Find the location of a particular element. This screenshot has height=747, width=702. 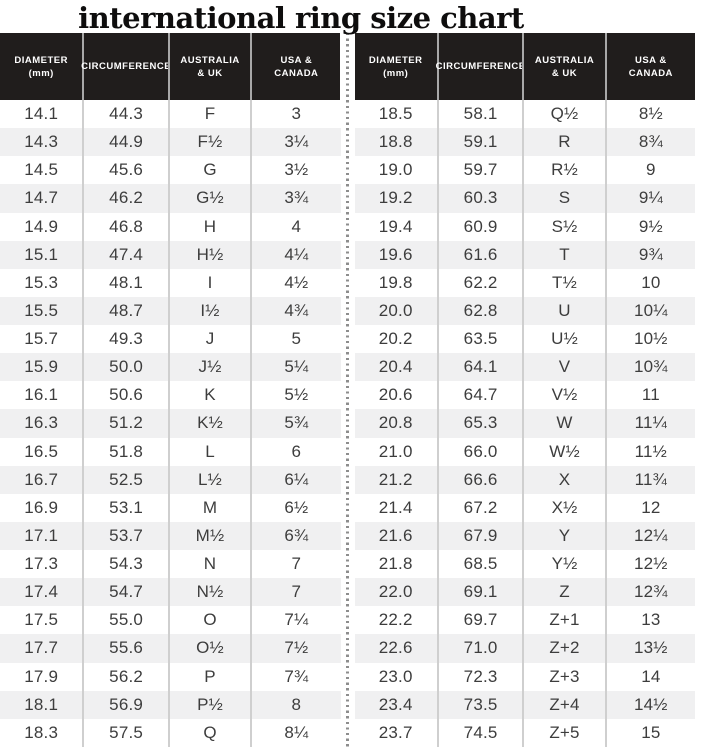

cell-australia-uk: X is located at coordinates (563, 479).